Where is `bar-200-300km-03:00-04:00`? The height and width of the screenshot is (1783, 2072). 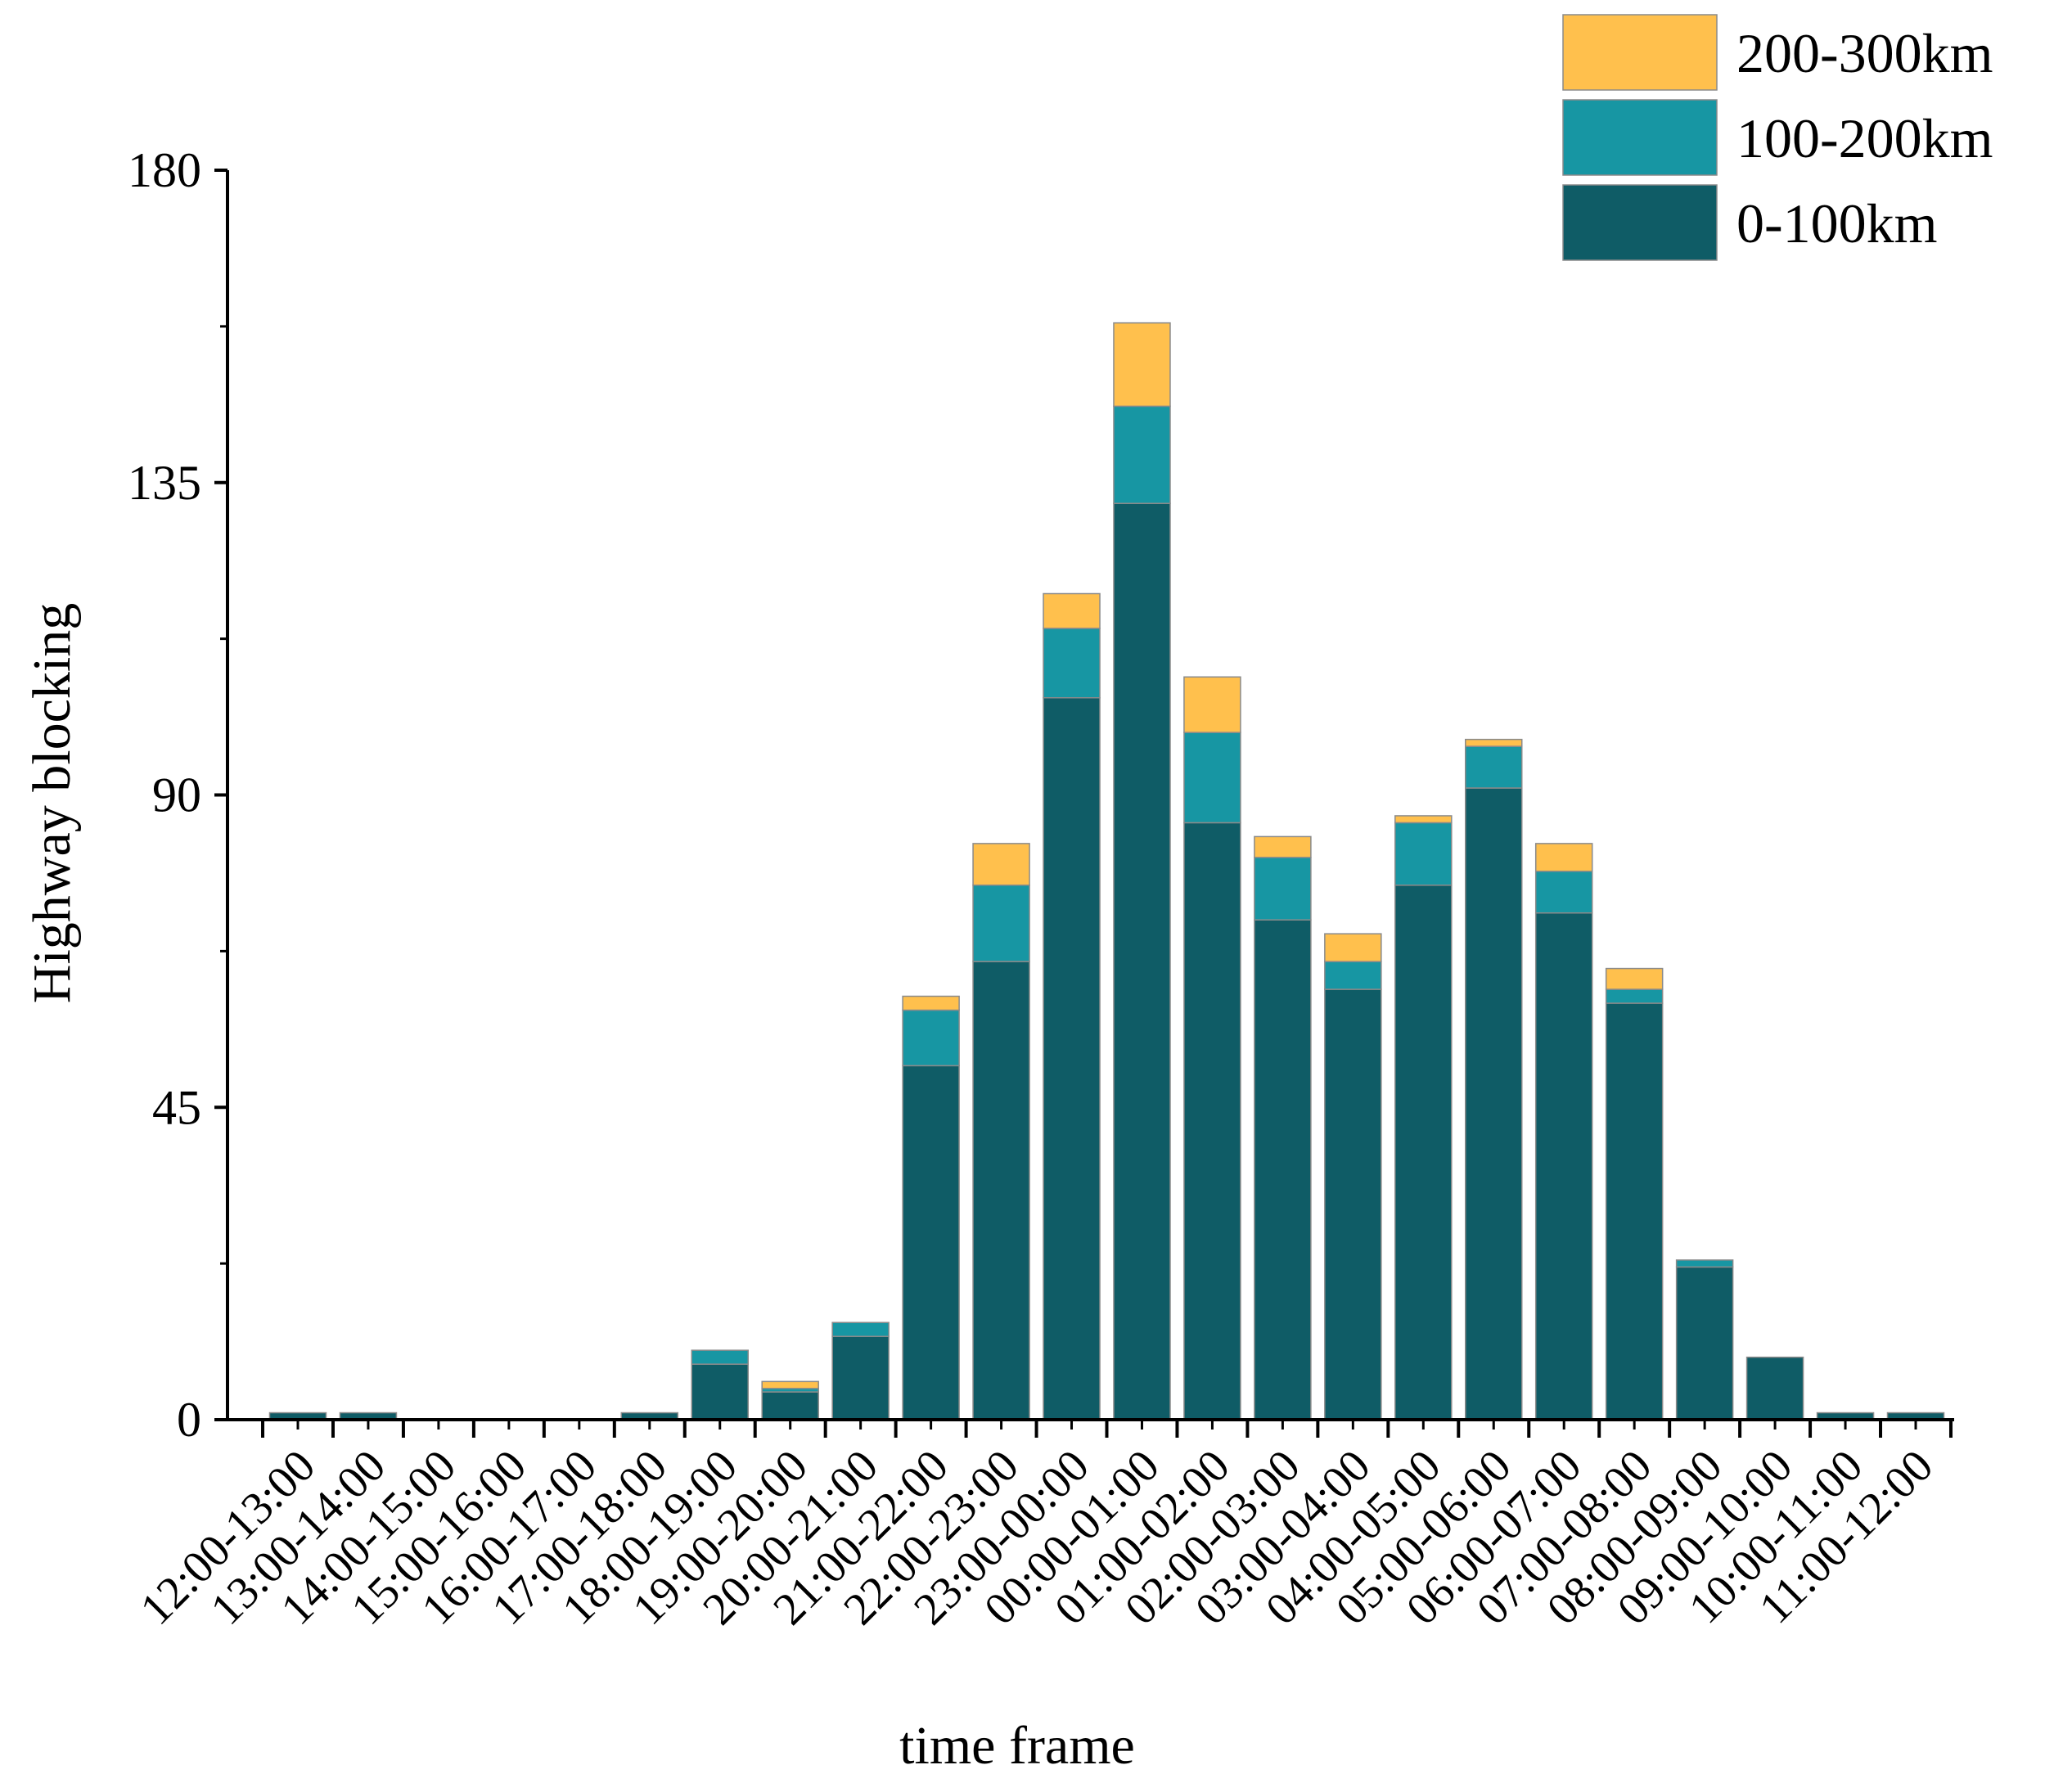 bar-200-300km-03:00-04:00 is located at coordinates (1353, 947).